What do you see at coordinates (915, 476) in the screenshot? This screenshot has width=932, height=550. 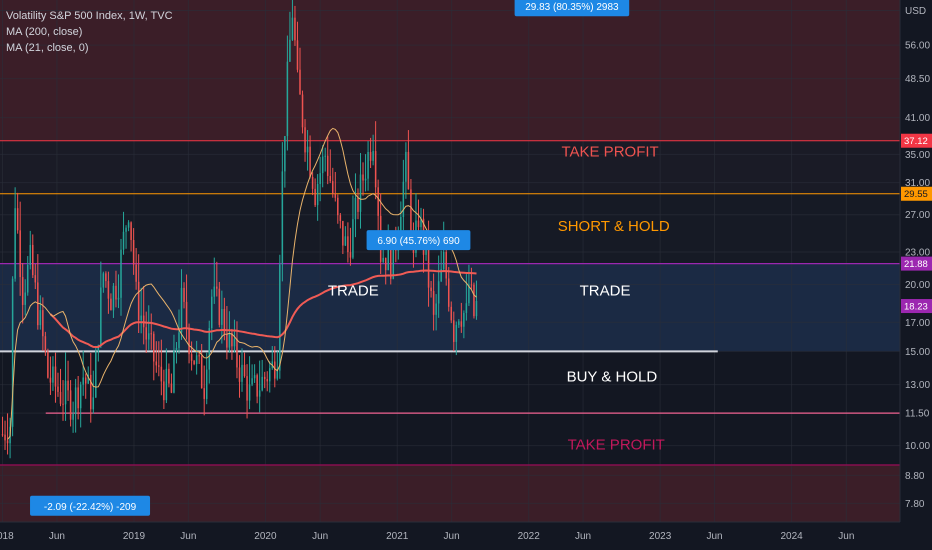 I see `price-tick-label: 8.80` at bounding box center [915, 476].